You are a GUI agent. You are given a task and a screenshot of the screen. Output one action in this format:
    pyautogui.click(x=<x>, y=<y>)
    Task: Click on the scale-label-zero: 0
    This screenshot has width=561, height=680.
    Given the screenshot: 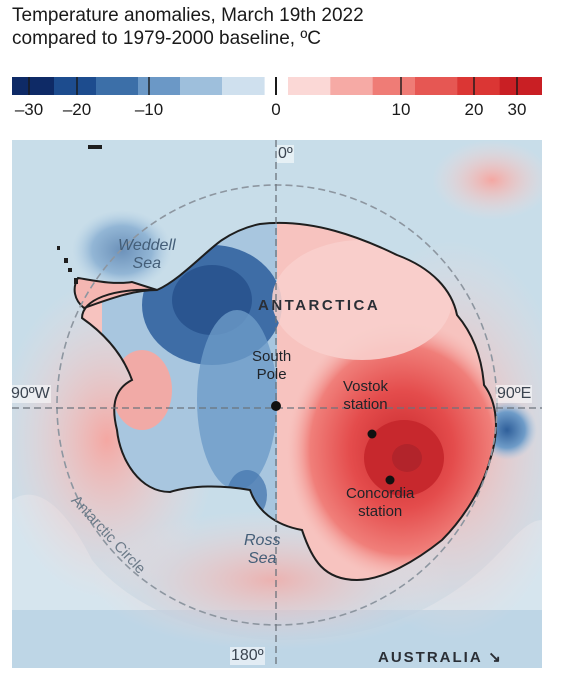 What is the action you would take?
    pyautogui.click(x=276, y=109)
    